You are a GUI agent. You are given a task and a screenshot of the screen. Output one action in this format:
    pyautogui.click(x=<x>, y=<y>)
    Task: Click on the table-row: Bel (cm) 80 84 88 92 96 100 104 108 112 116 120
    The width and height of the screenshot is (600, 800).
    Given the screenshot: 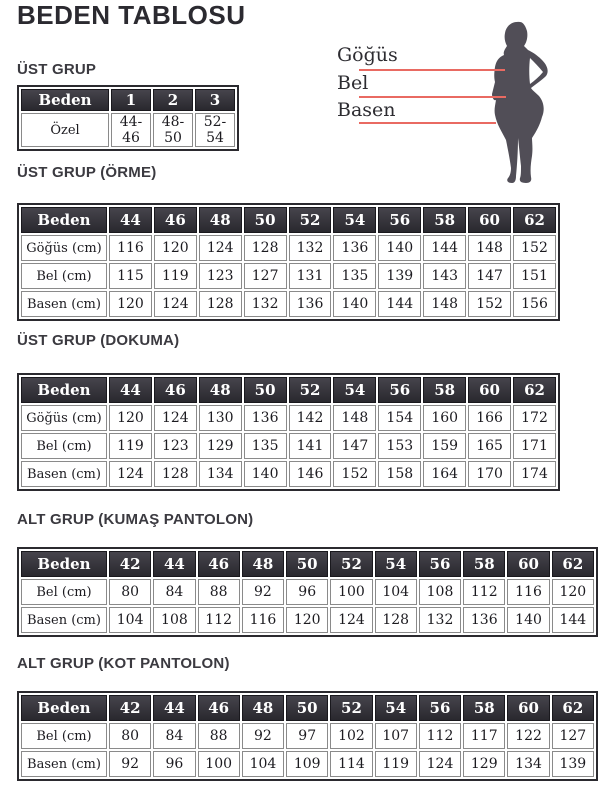 What is the action you would take?
    pyautogui.click(x=307, y=592)
    